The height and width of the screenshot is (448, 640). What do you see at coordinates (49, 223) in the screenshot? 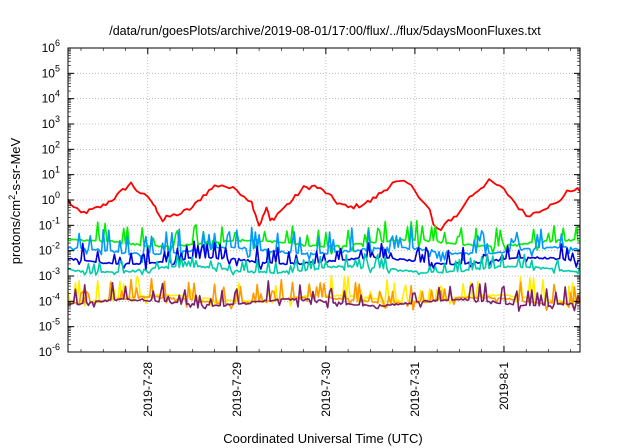
I see `y-tick-label: 10⁻¹` at bounding box center [49, 223].